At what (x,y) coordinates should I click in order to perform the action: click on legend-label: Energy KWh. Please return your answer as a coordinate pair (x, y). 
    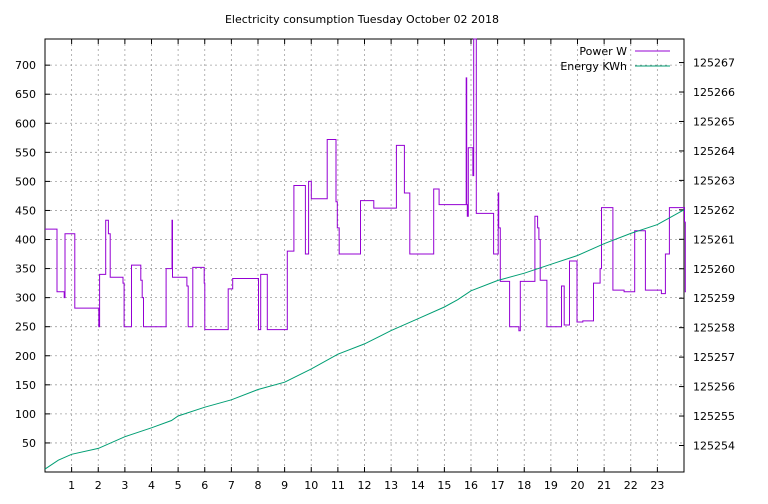
    Looking at the image, I should click on (593, 66).